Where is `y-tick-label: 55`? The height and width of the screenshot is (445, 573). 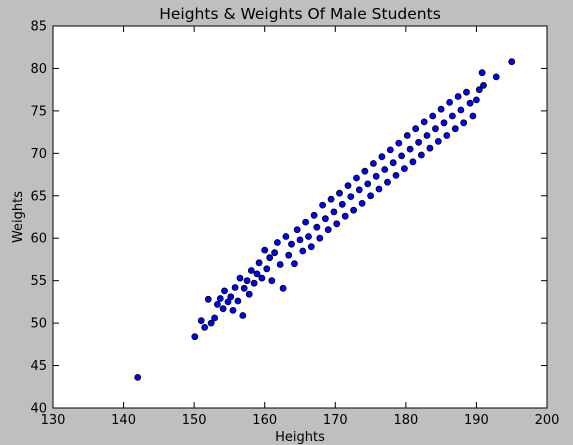
y-tick-label: 55 is located at coordinates (38, 281).